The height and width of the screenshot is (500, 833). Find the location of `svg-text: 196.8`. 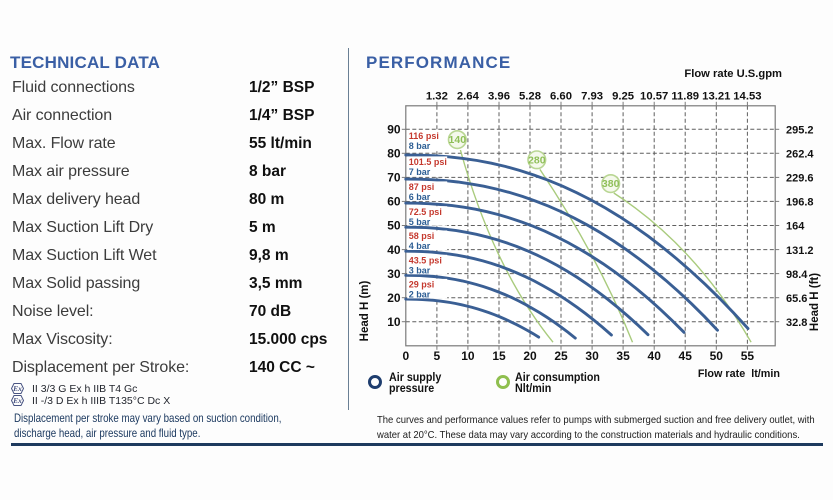

svg-text: 196.8 is located at coordinates (800, 203).